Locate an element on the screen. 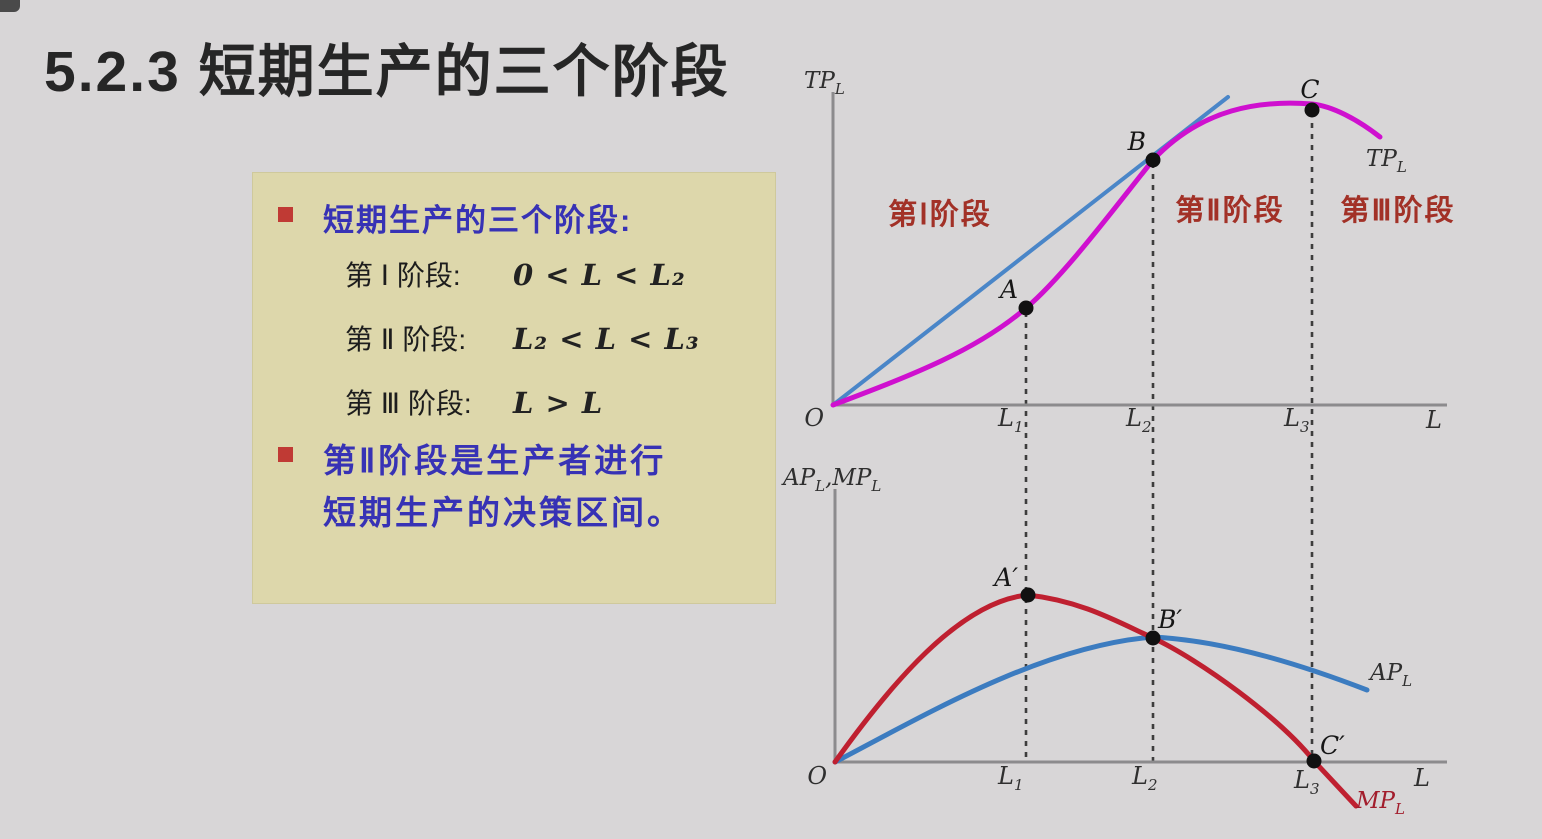  bottom-tick-l1: L1 is located at coordinates (1010, 778).